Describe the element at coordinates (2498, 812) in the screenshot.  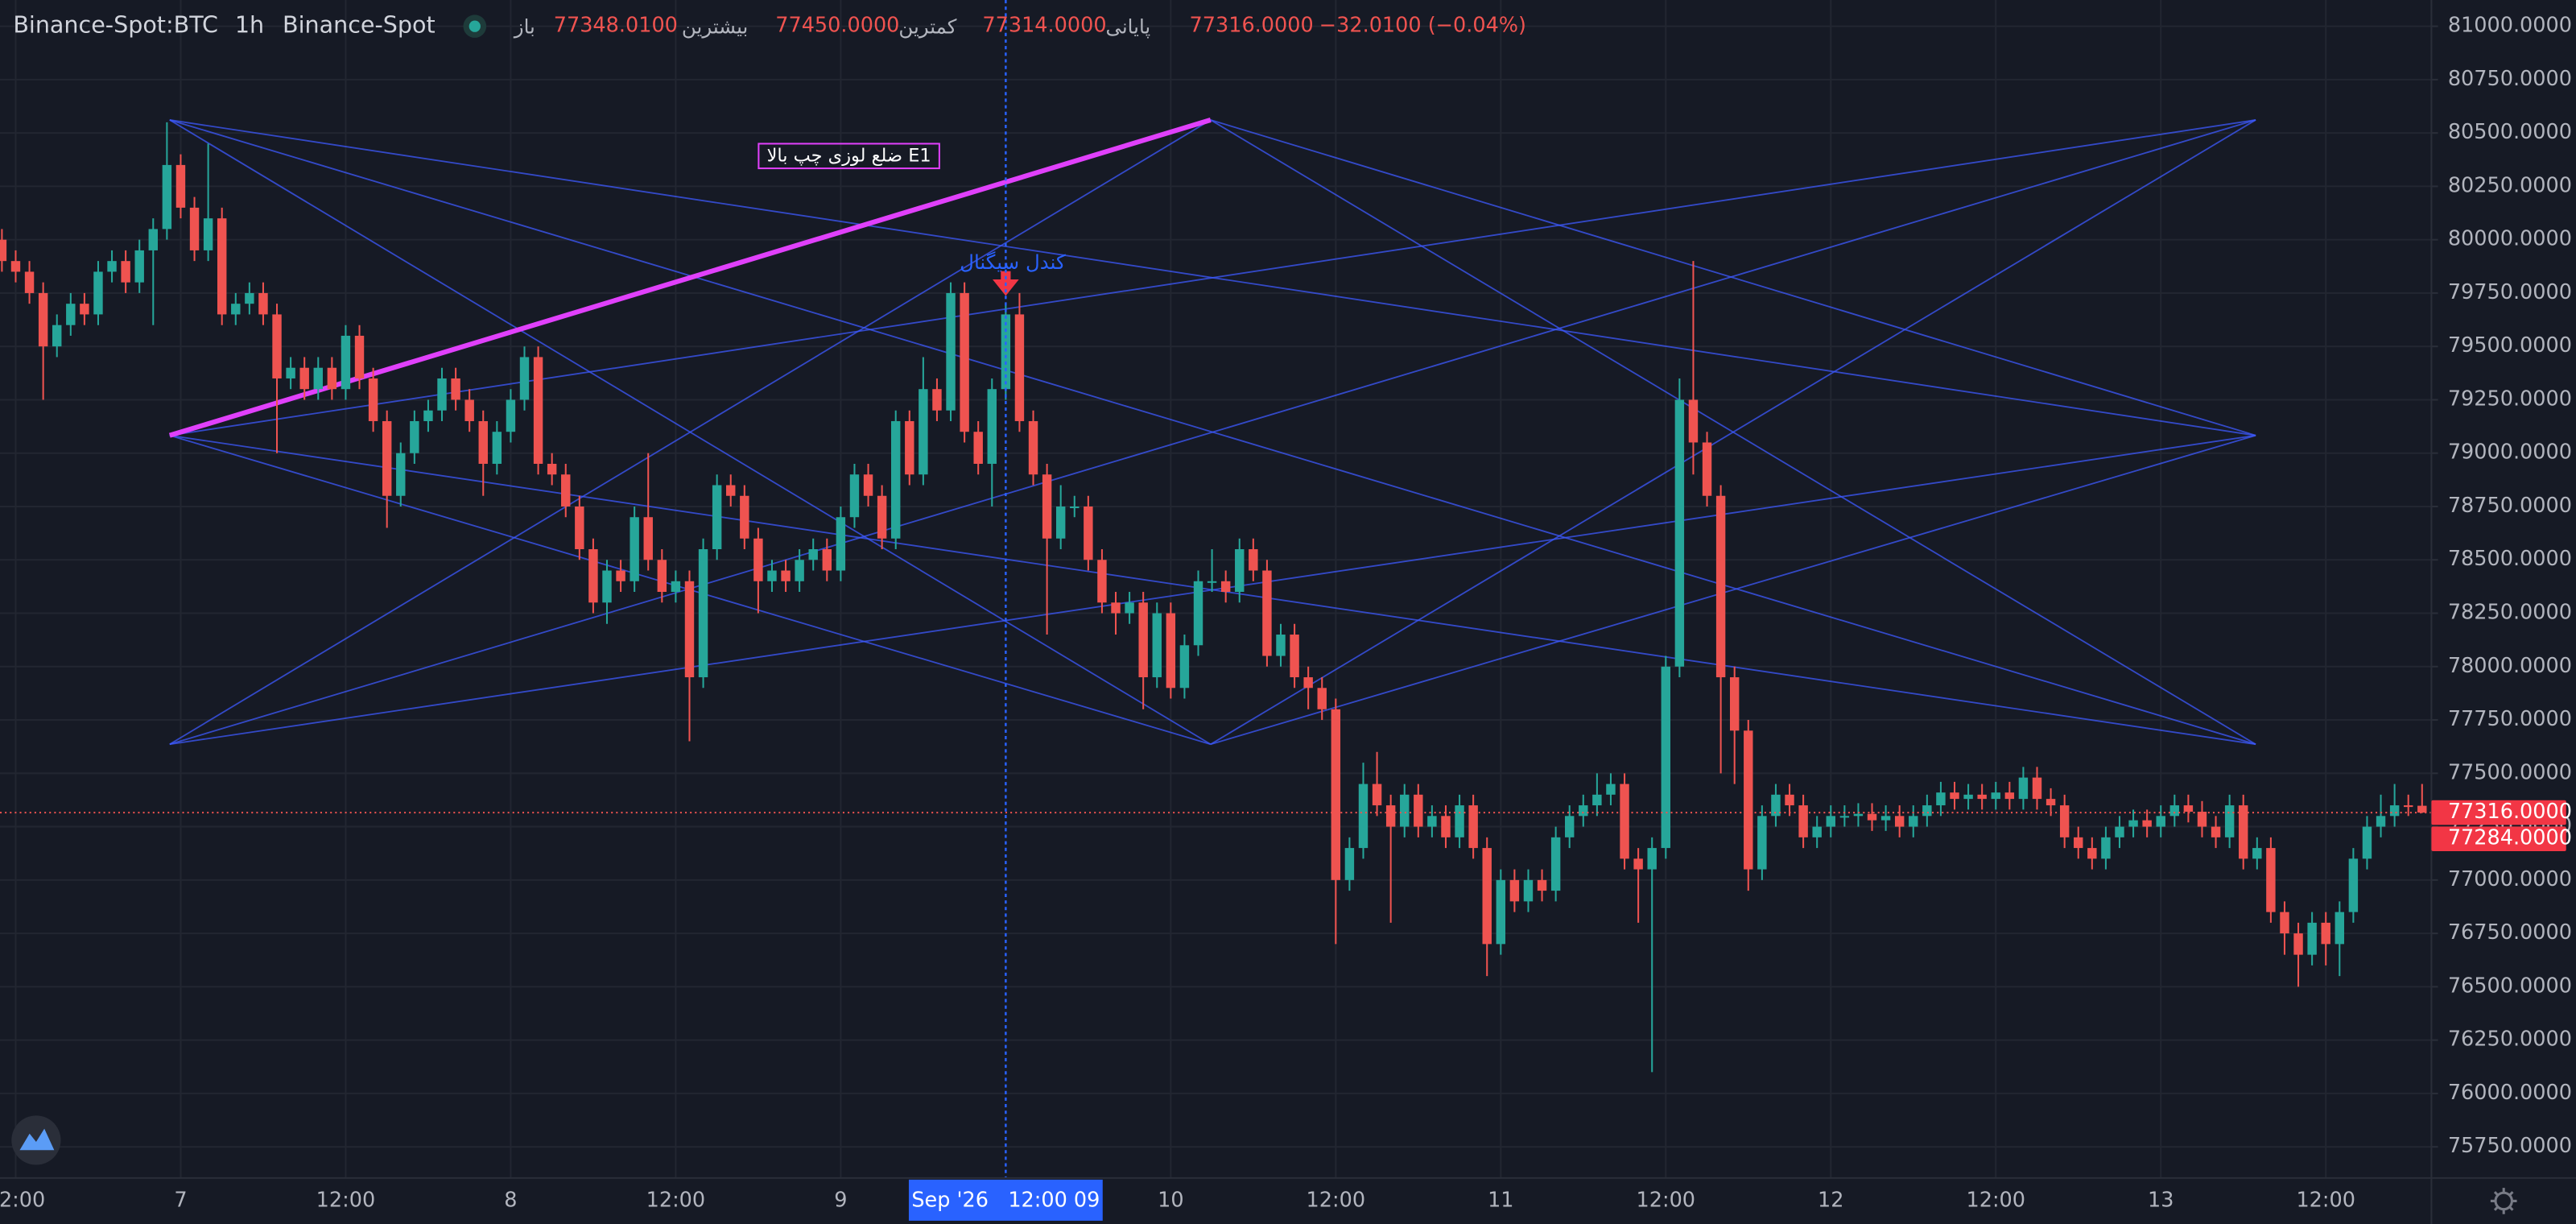
I see `price-label-box` at that location.